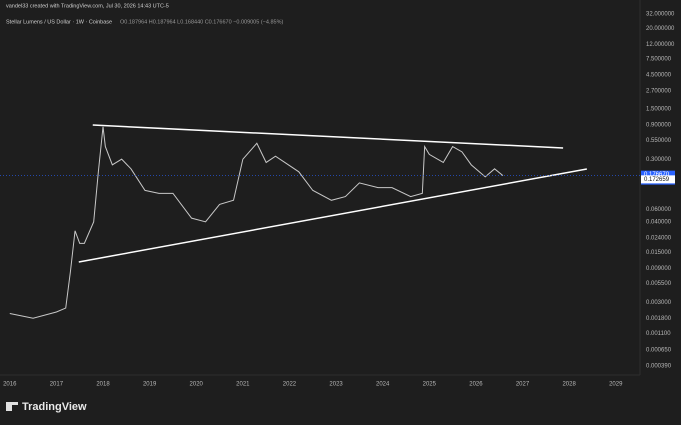 Image resolution: width=681 pixels, height=425 pixels. I want to click on x-tick-label: 2019, so click(150, 385).